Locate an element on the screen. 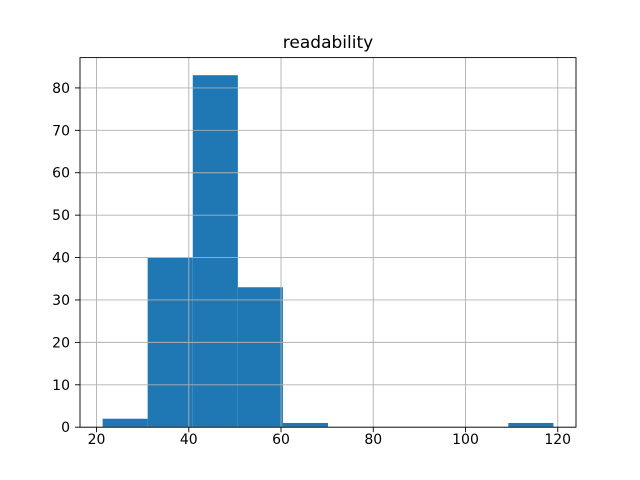 The height and width of the screenshot is (480, 640). y-tick-label: 60 is located at coordinates (61, 174).